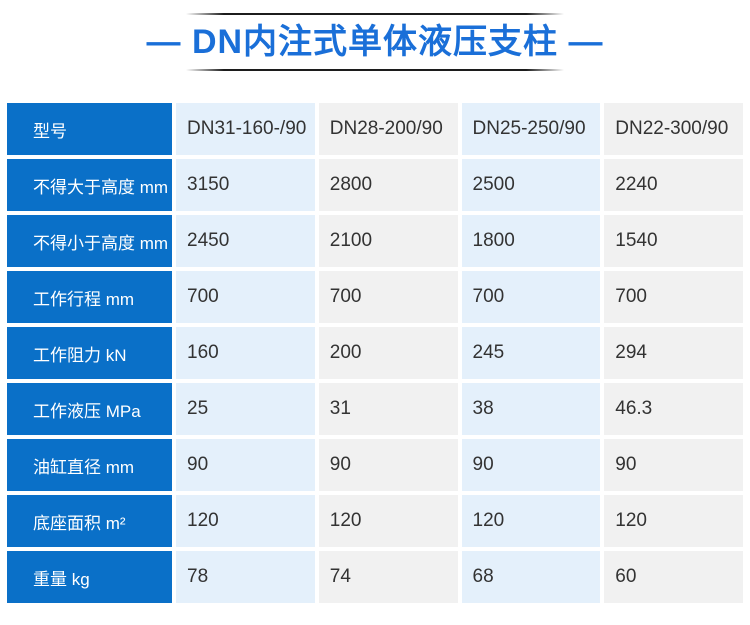  What do you see at coordinates (89, 465) in the screenshot?
I see `row-label-cell: 油缸直径 mm` at bounding box center [89, 465].